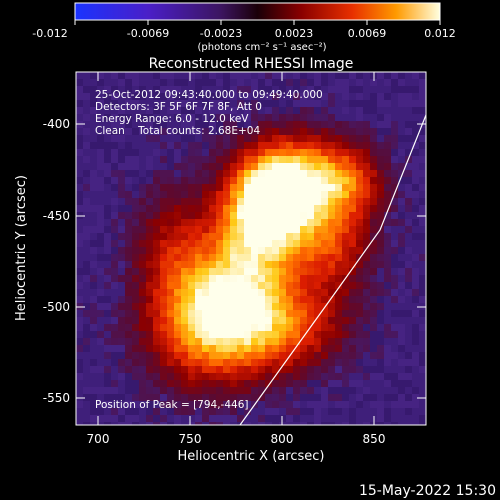 The width and height of the screenshot is (500, 500). What do you see at coordinates (177, 131) in the screenshot?
I see `info-clean-counts: Clean Total counts: 2.68E+04` at bounding box center [177, 131].